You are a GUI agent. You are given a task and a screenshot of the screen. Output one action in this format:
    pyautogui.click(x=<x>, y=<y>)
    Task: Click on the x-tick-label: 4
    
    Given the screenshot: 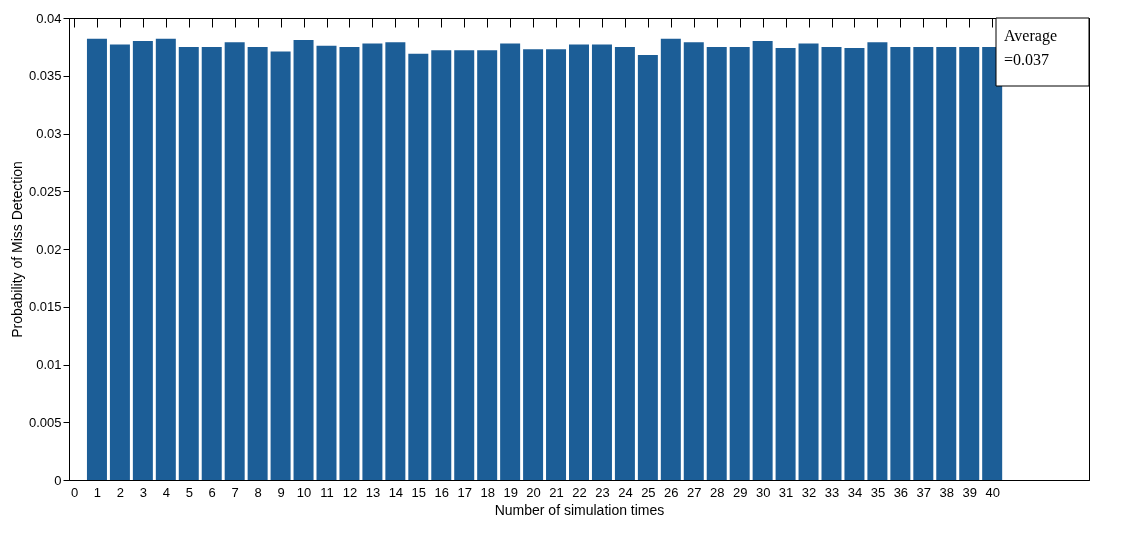 What is the action you would take?
    pyautogui.click(x=166, y=492)
    